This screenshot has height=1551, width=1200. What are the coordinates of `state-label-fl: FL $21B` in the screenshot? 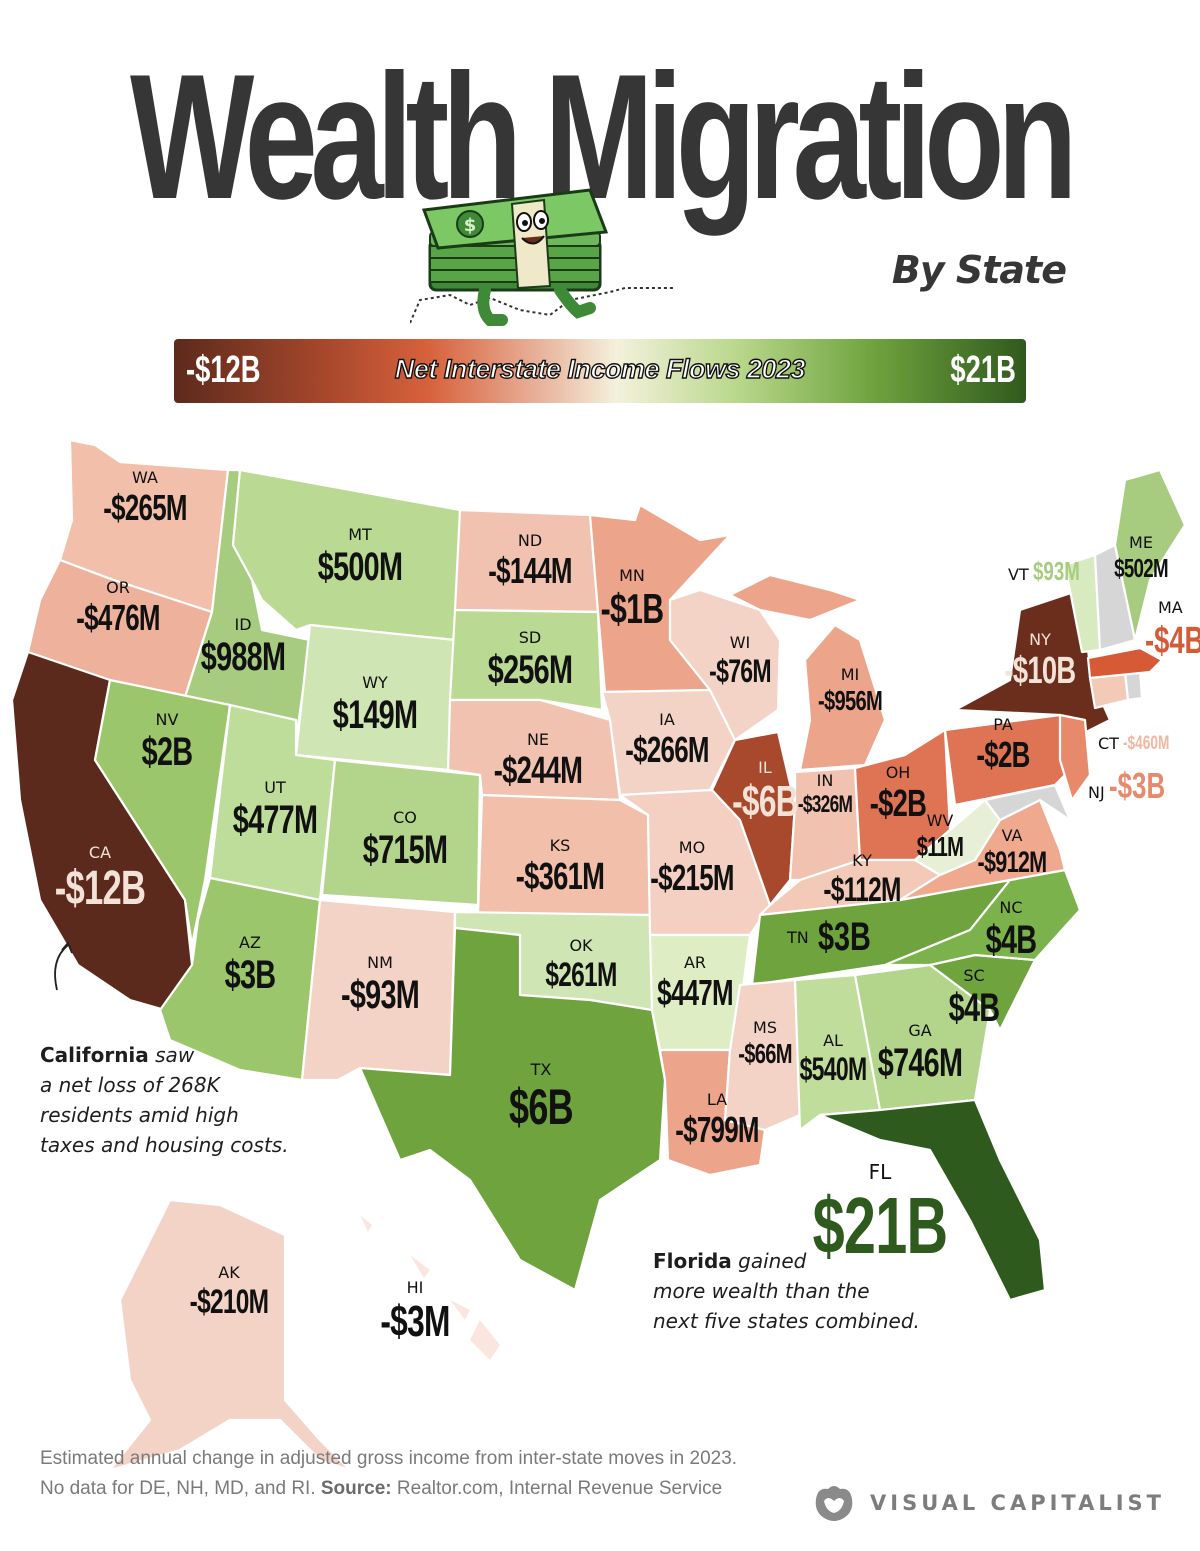 It's located at (880, 1215).